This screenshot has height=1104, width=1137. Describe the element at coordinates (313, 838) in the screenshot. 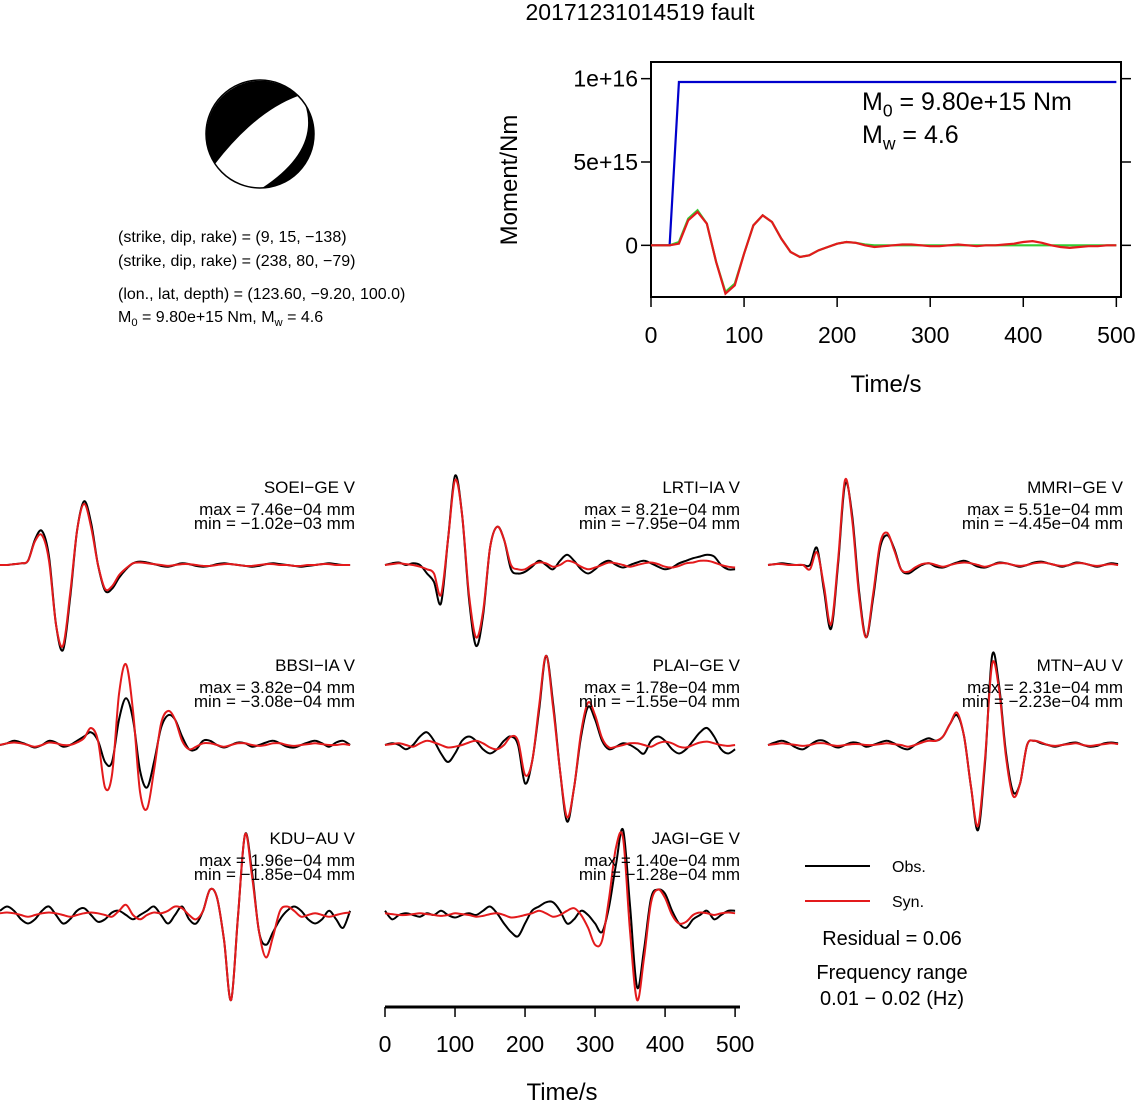

I see `station-label: KDU−AU V` at that location.